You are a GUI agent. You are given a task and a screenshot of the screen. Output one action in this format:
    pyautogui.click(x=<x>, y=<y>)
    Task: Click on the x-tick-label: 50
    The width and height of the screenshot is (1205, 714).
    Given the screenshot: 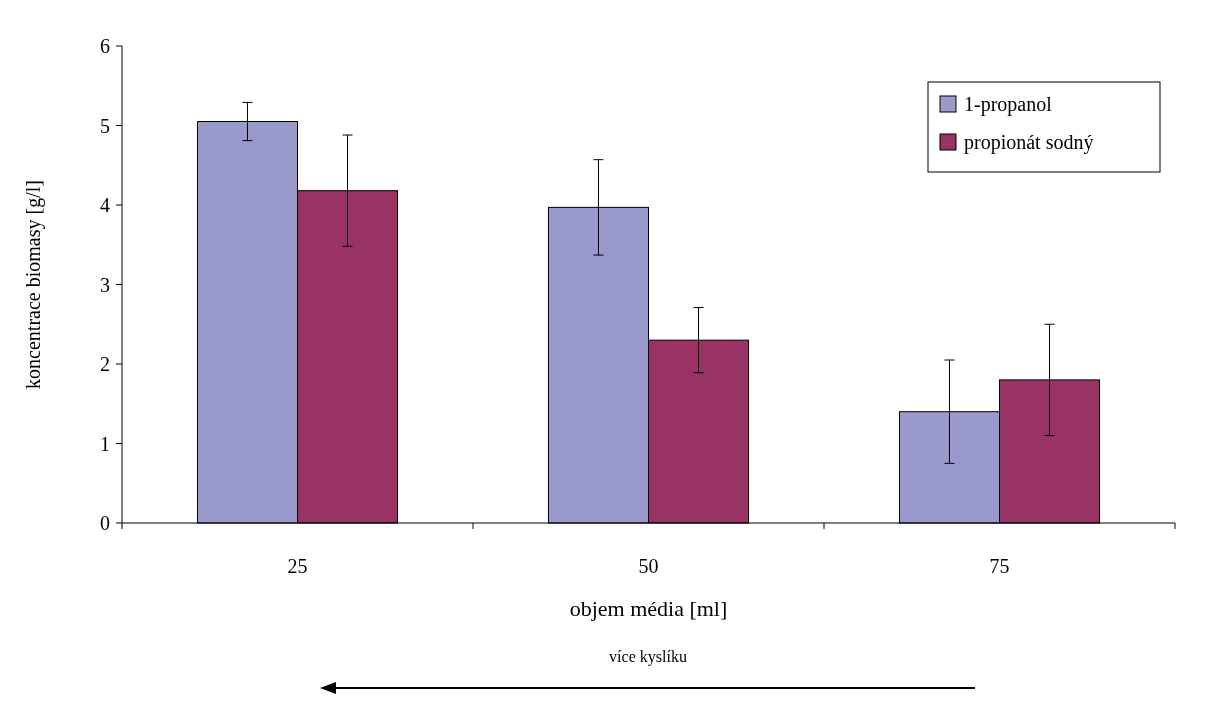 What is the action you would take?
    pyautogui.click(x=648, y=566)
    